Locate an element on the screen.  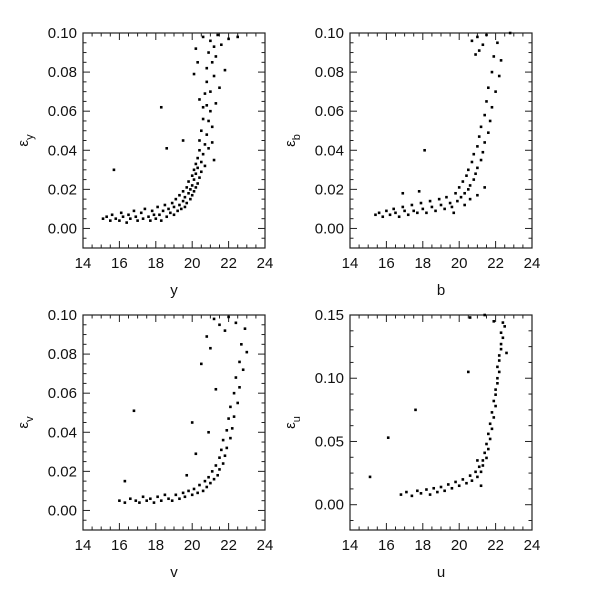
y-axis-label-subscript: y is located at coordinates (30, 137).